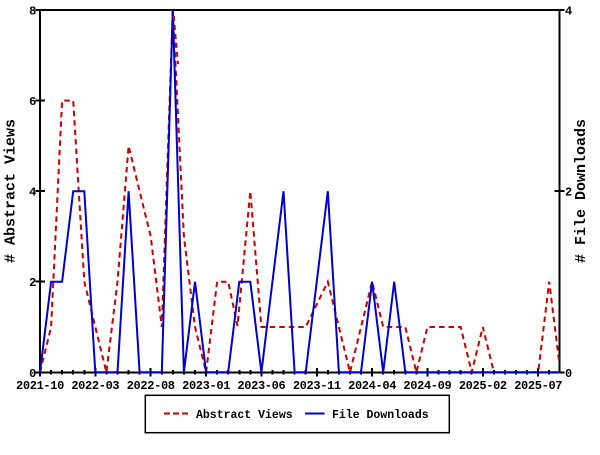  Describe the element at coordinates (32, 102) in the screenshot. I see `svg-text: 6` at that location.